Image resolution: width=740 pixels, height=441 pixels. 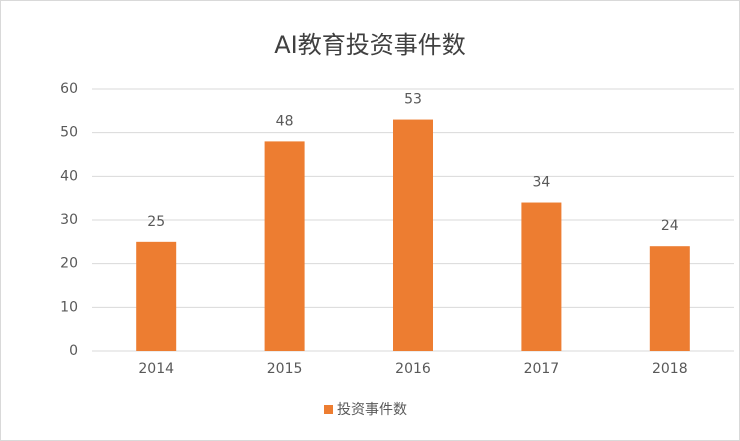 What do you see at coordinates (328, 409) in the screenshot?
I see `legend-swatch` at bounding box center [328, 409].